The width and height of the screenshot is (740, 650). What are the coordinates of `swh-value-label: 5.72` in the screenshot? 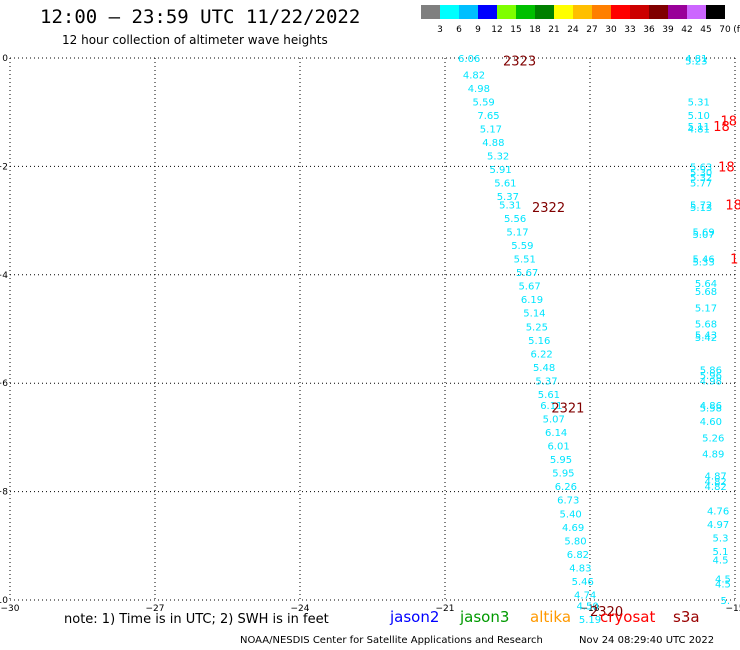 It's located at (701, 205).